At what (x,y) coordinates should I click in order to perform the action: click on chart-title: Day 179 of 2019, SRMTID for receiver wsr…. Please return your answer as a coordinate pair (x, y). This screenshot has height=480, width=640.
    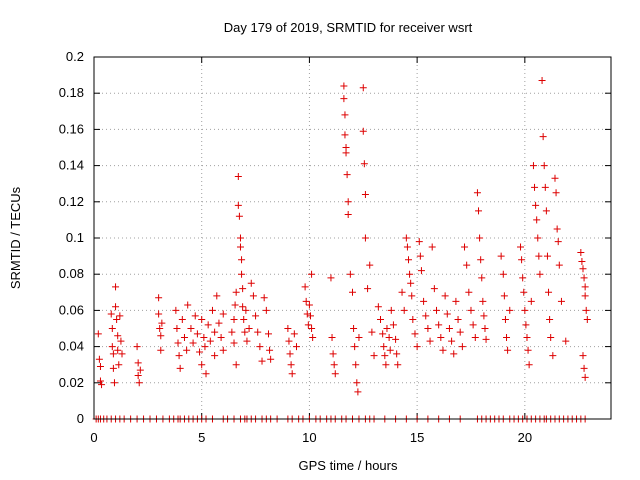
    Looking at the image, I should click on (348, 27).